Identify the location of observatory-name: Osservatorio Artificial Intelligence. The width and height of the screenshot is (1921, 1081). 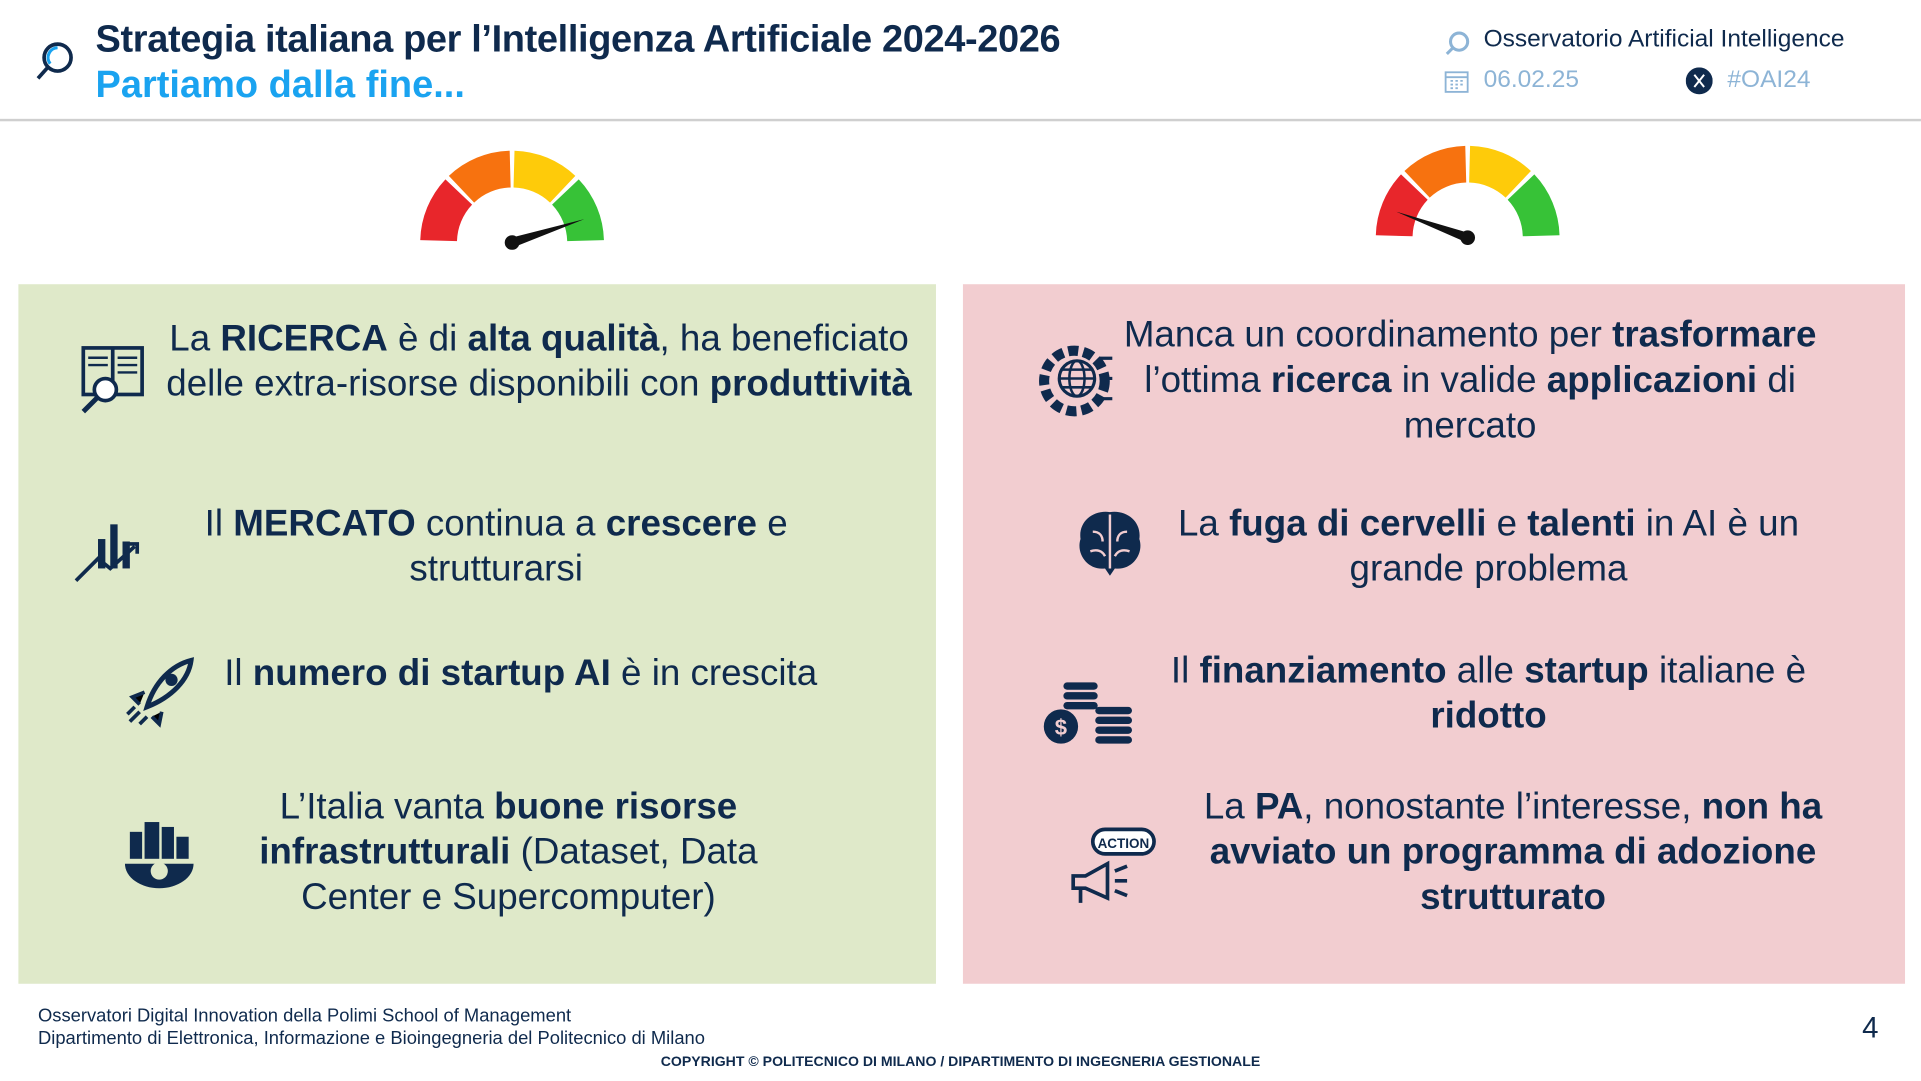
(1664, 39).